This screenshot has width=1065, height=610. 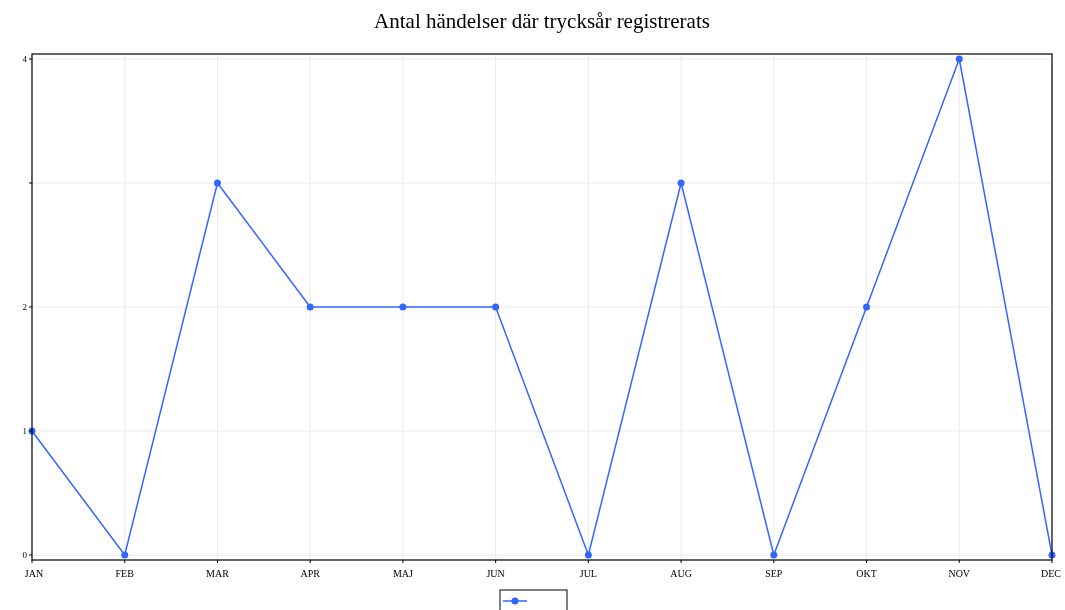 What do you see at coordinates (959, 573) in the screenshot?
I see `x-tick-label: NOV` at bounding box center [959, 573].